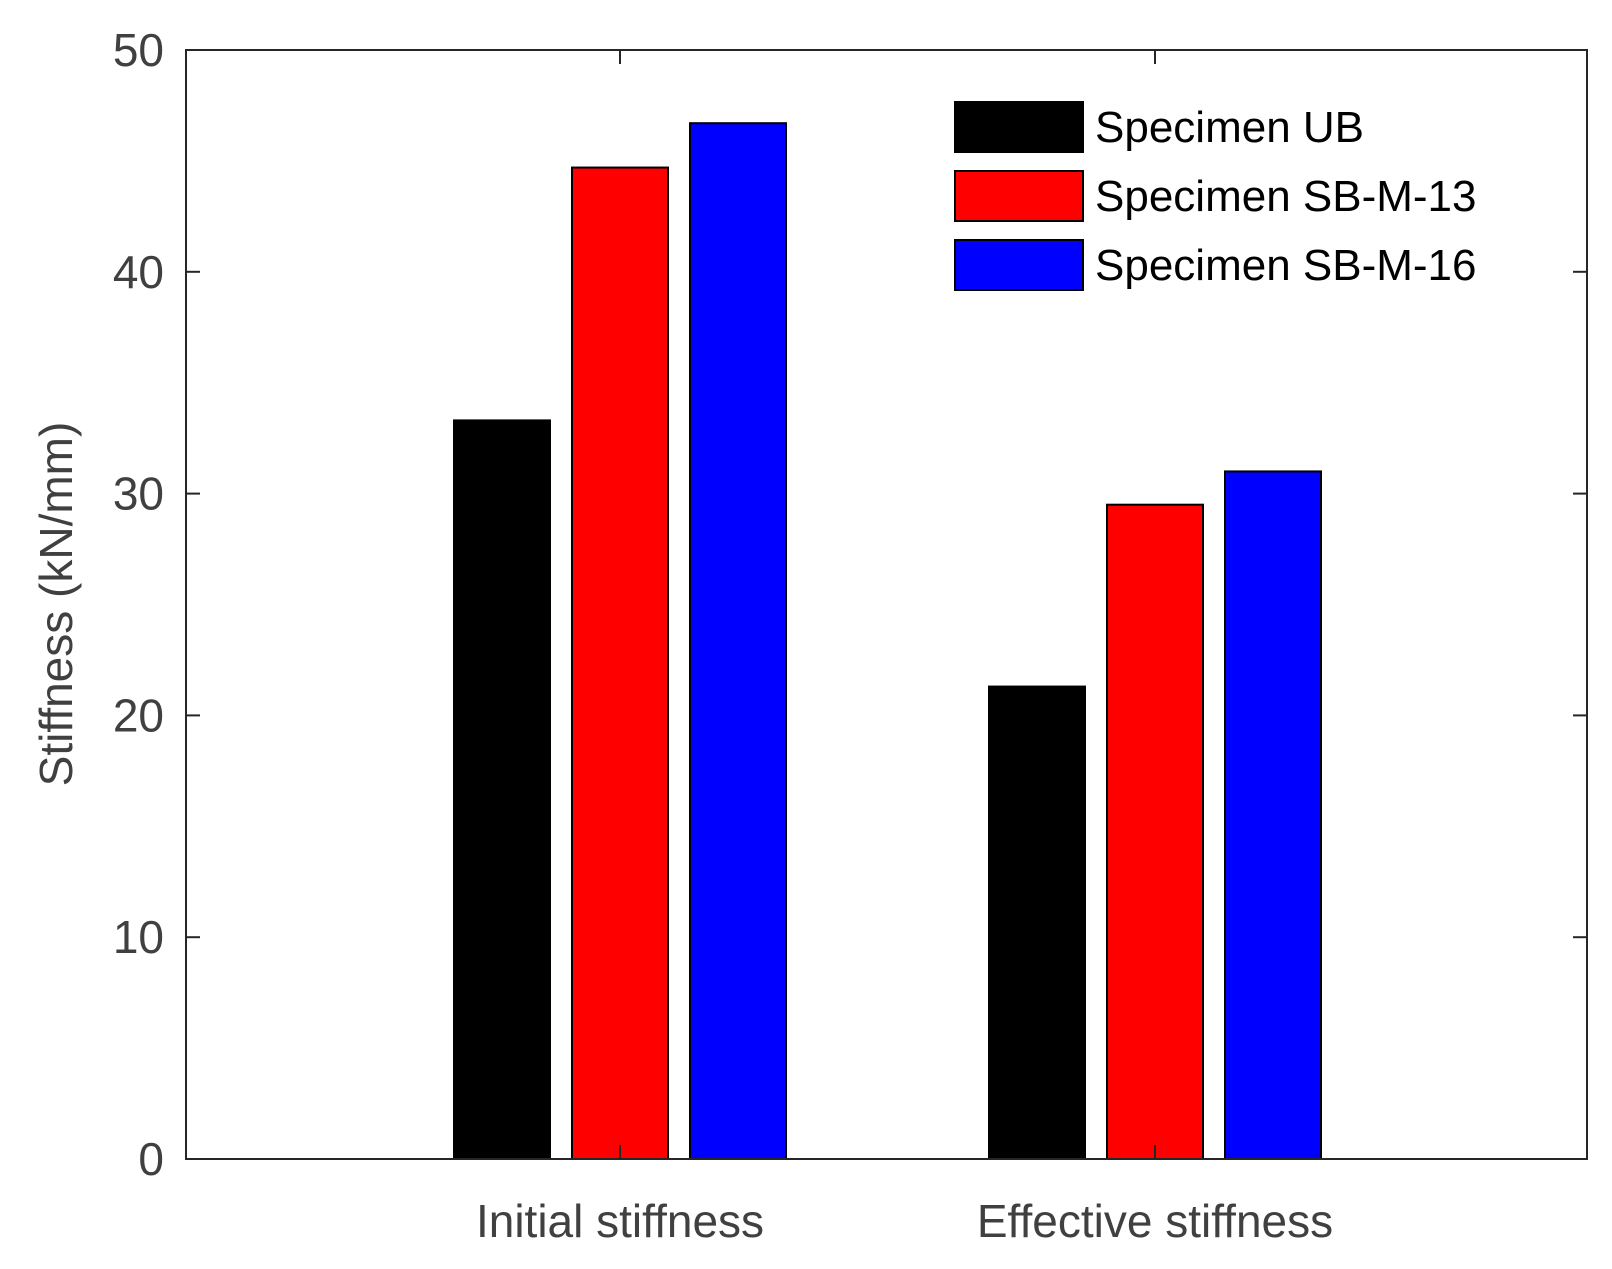 The width and height of the screenshot is (1612, 1269). What do you see at coordinates (56, 604) in the screenshot?
I see `y-axis-title: Stiffness (kN/mm)` at bounding box center [56, 604].